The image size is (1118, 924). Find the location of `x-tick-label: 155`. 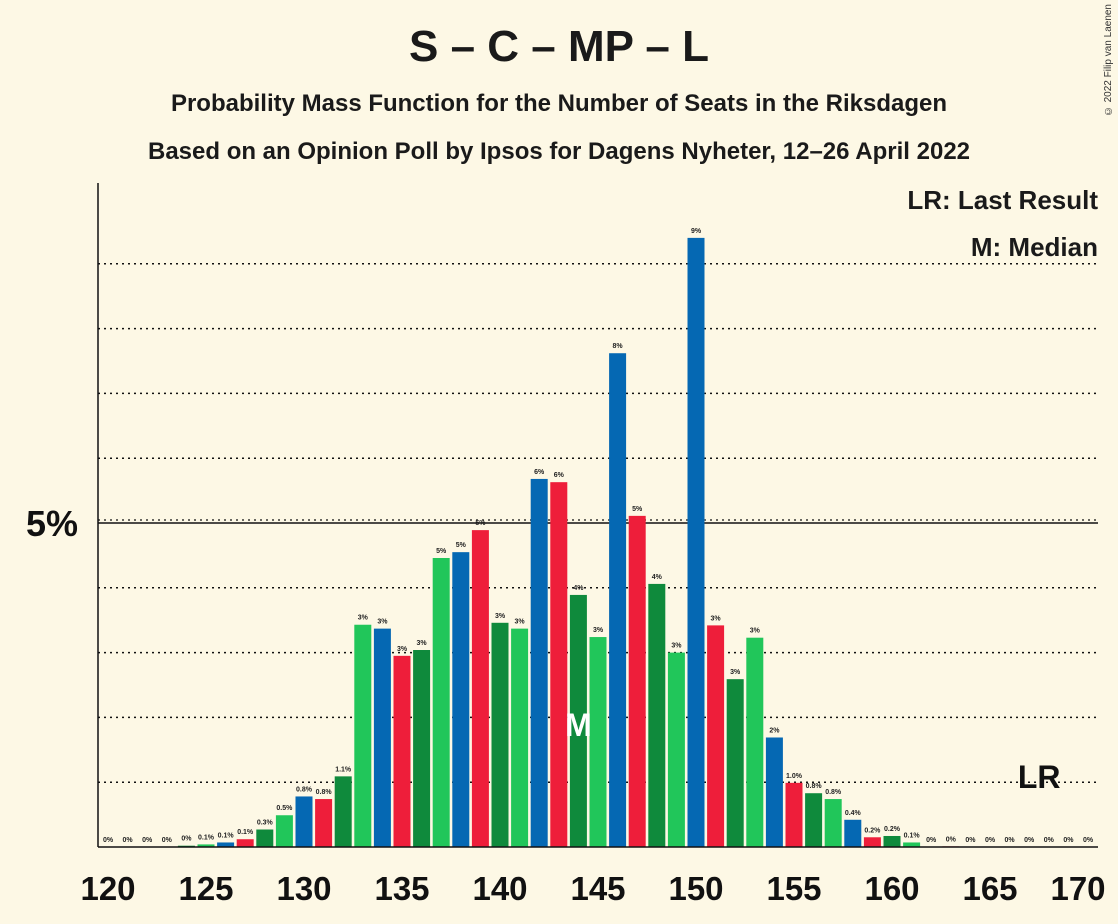

x-tick-label: 155 is located at coordinates (793, 888).